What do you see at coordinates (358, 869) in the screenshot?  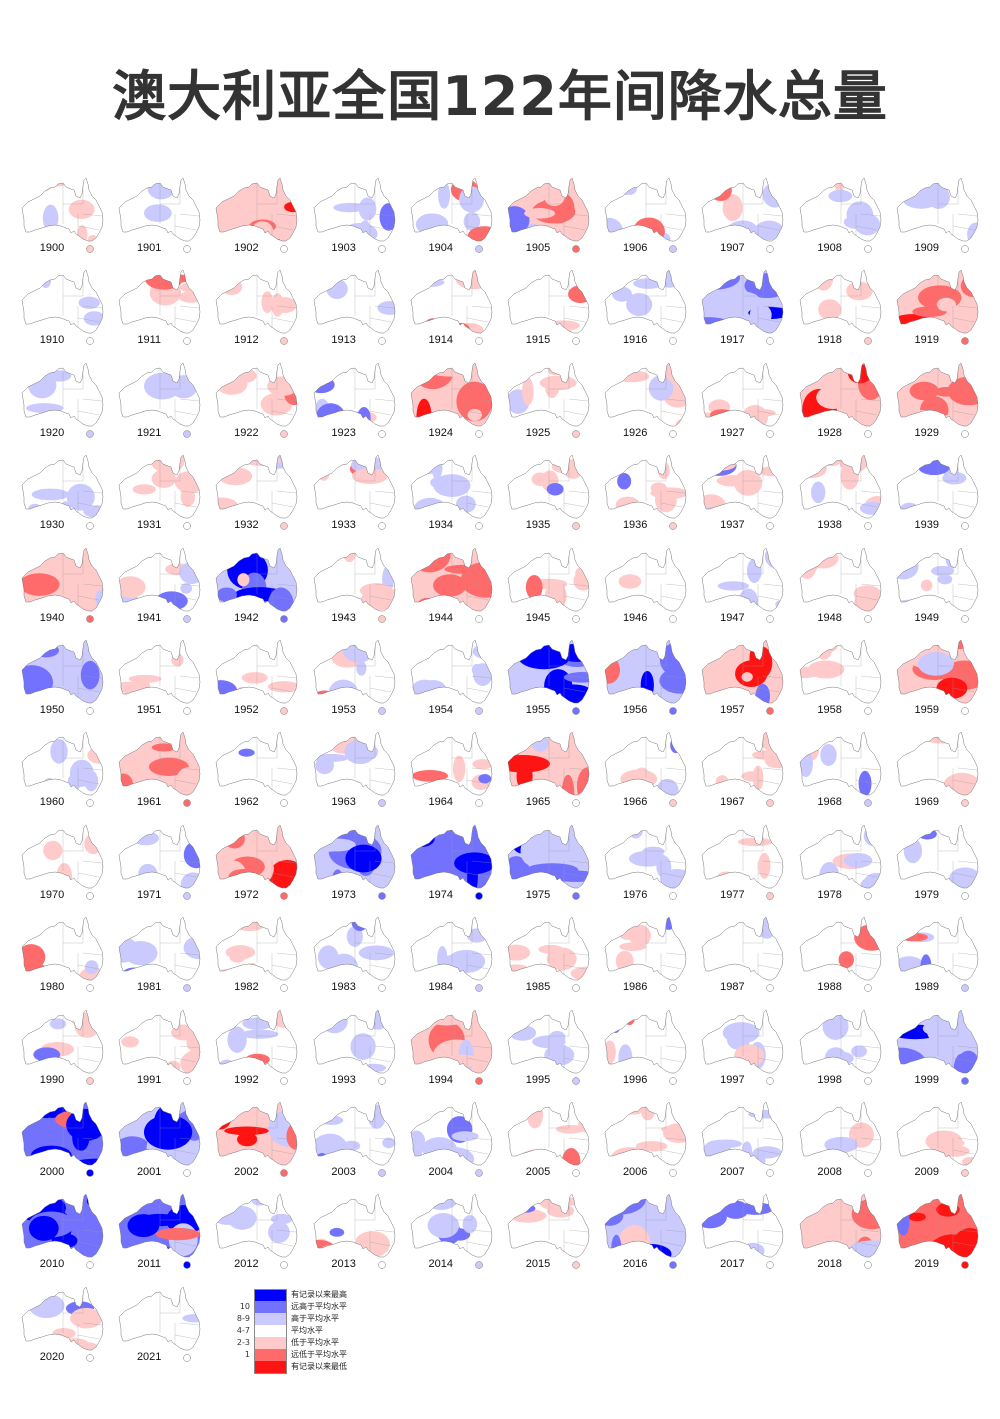 I see `year-map-1973: 1973` at bounding box center [358, 869].